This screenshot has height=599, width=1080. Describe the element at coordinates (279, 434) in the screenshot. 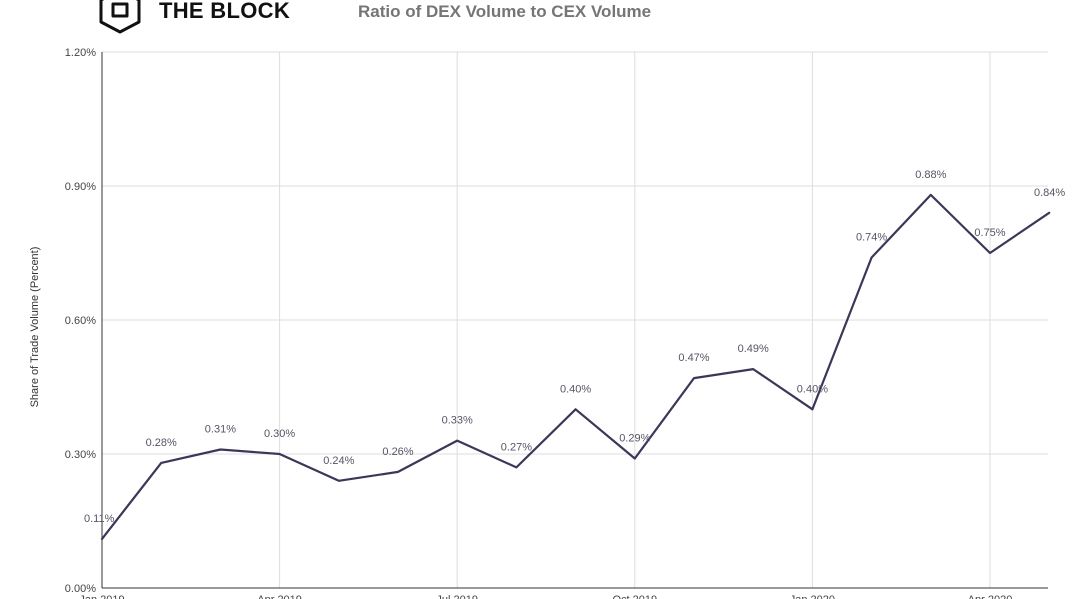

I see `data-label: 0.30%` at that location.